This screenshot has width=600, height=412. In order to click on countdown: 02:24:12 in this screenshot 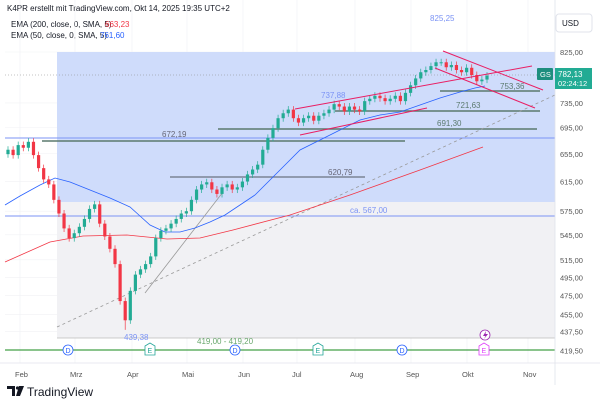, I will do `click(572, 83)`.